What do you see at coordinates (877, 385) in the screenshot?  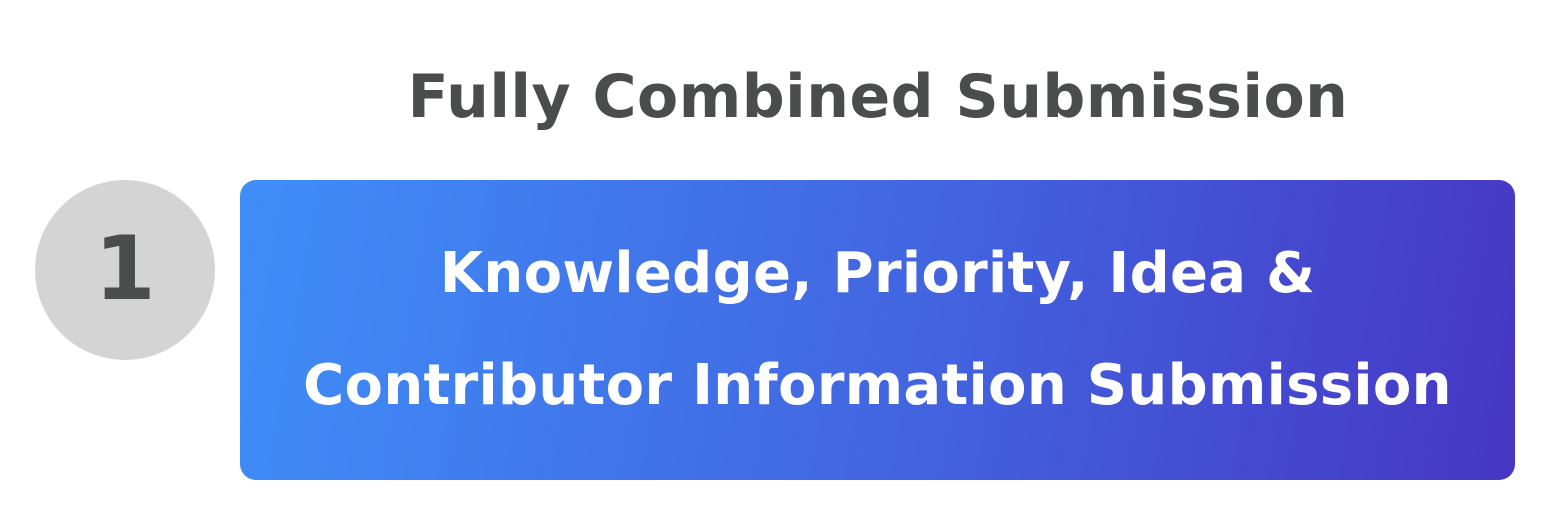 I see `step-card-line-2: Contributor Information Submission` at bounding box center [877, 385].